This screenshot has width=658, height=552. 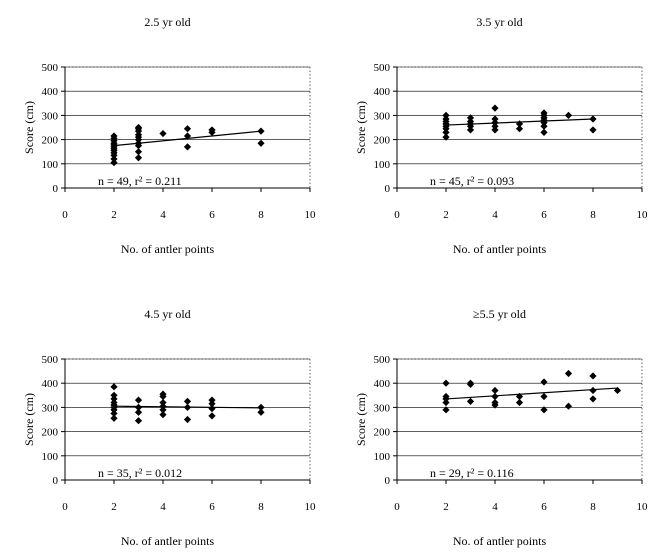 What do you see at coordinates (499, 22) in the screenshot?
I see `panel-title: 3.5 yr old` at bounding box center [499, 22].